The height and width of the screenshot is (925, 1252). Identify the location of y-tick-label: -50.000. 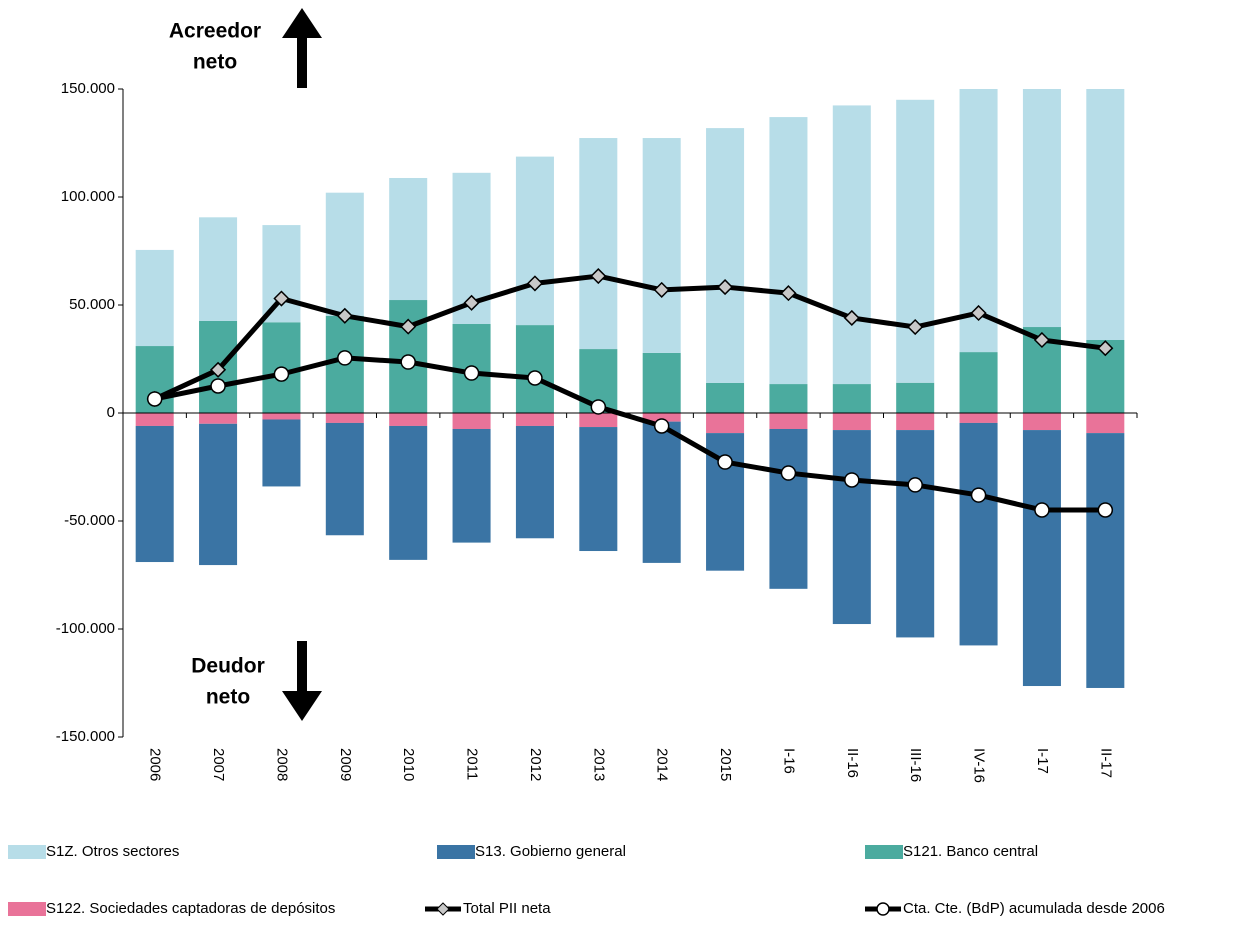
(89, 520).